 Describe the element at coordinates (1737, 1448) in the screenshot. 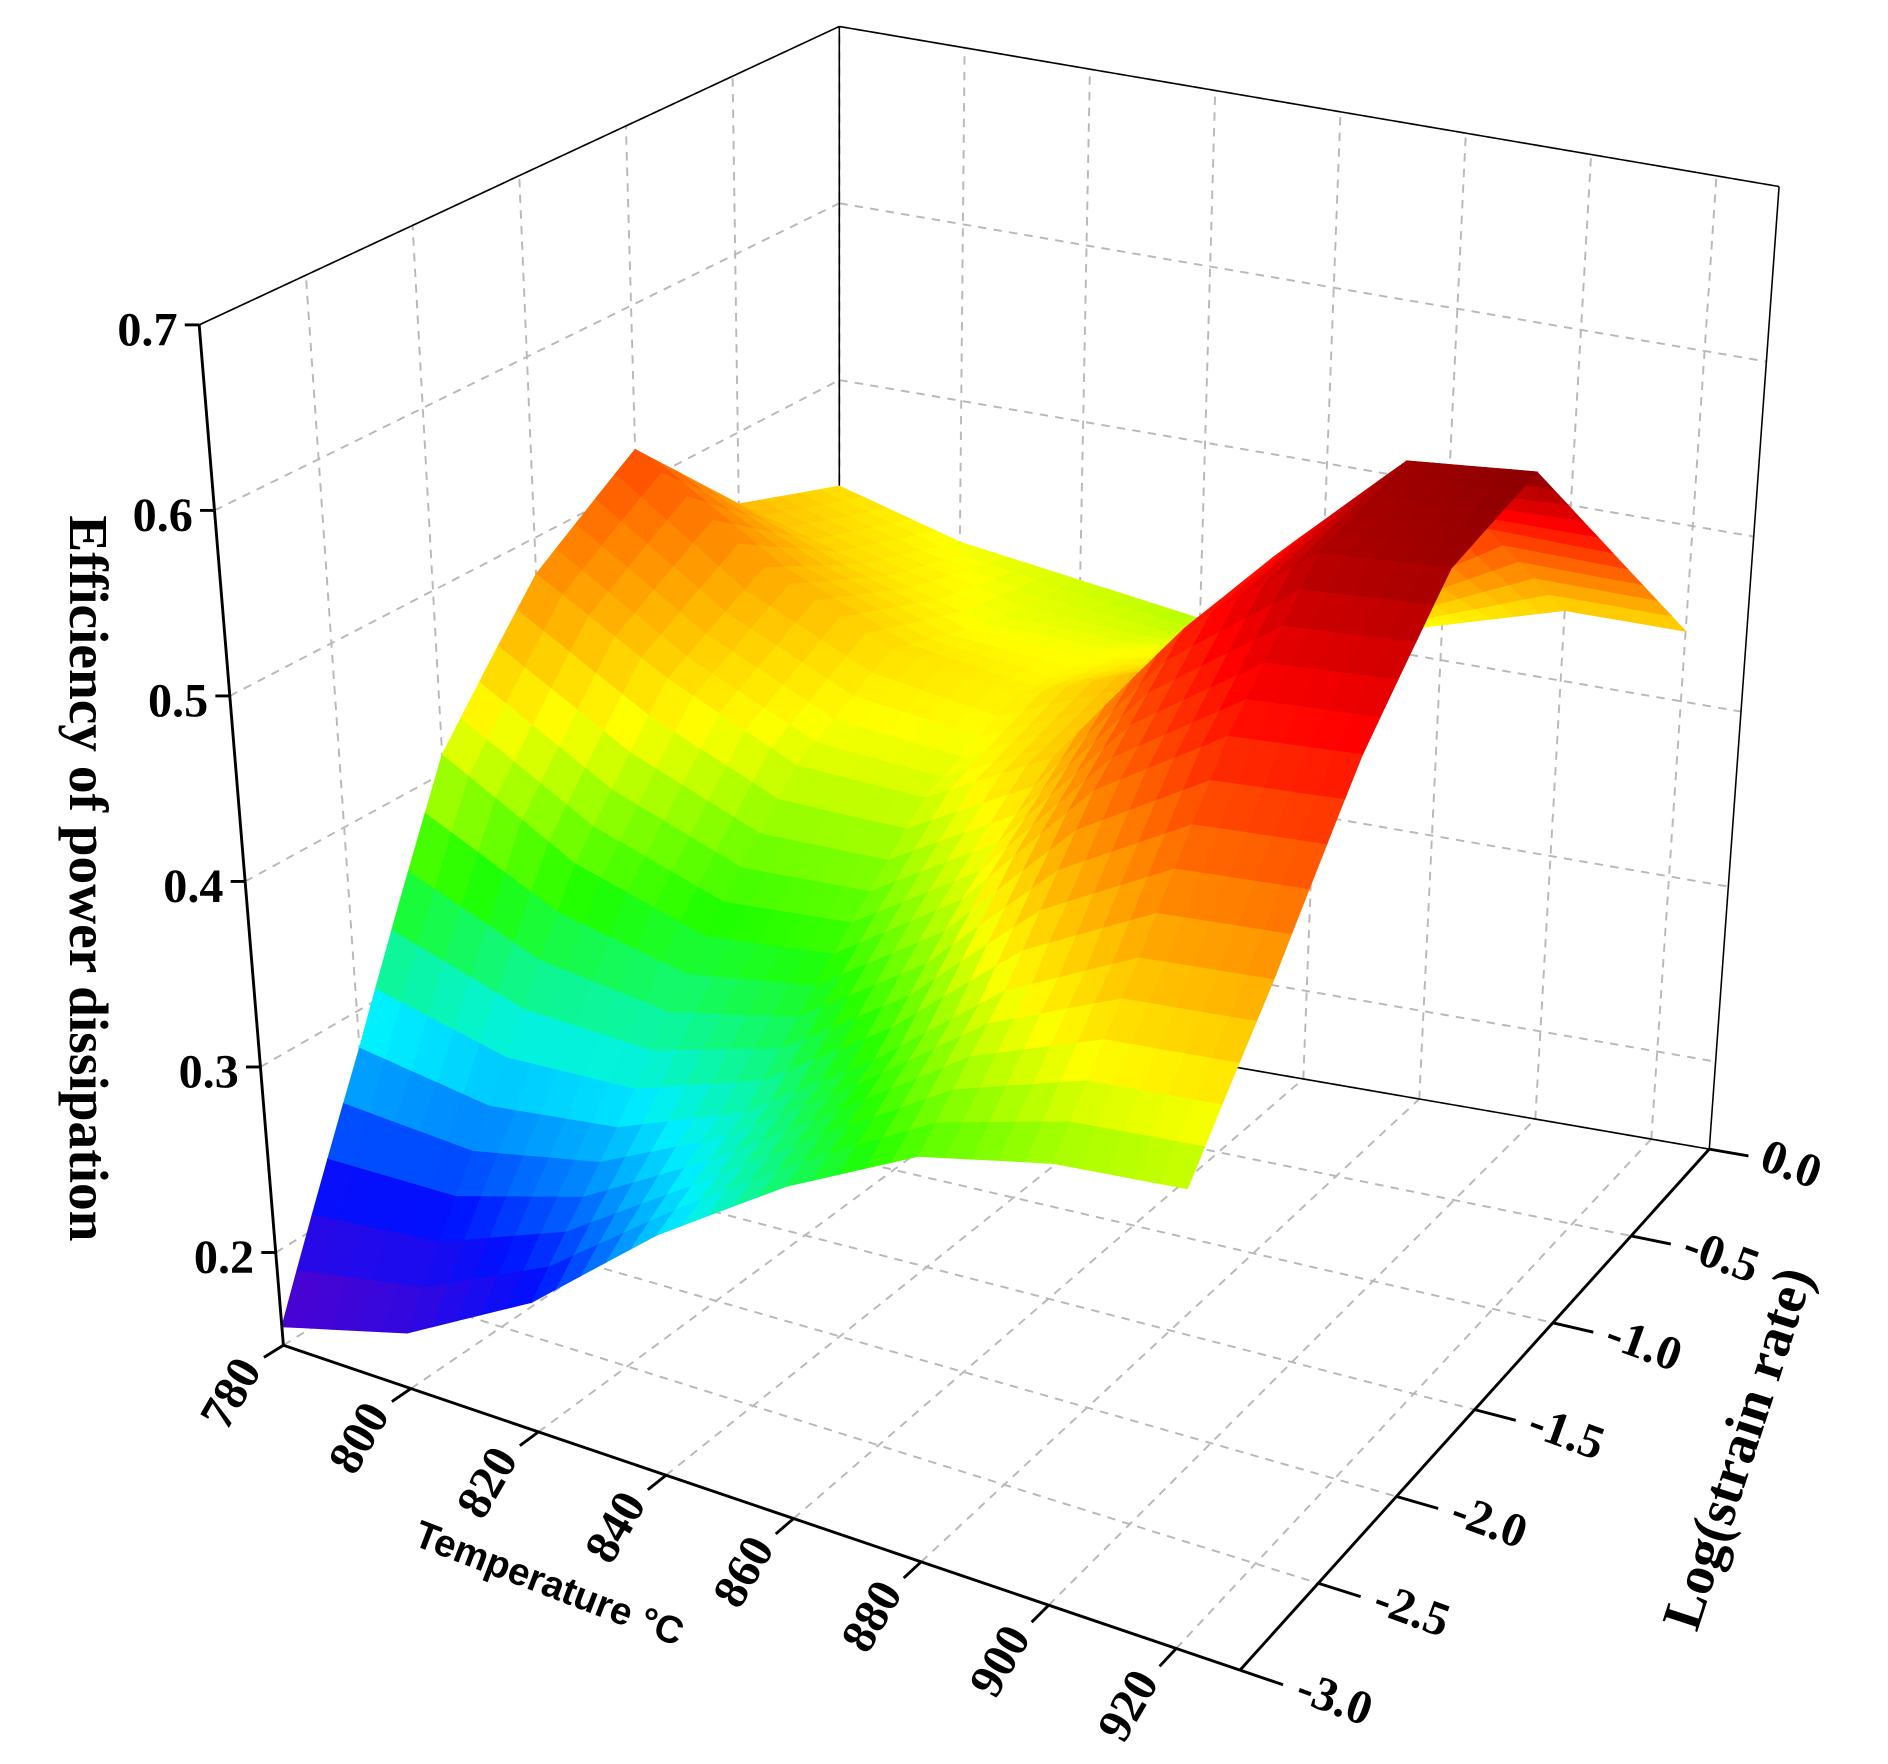

I see `y-axis-title: Log(strain rate)` at that location.